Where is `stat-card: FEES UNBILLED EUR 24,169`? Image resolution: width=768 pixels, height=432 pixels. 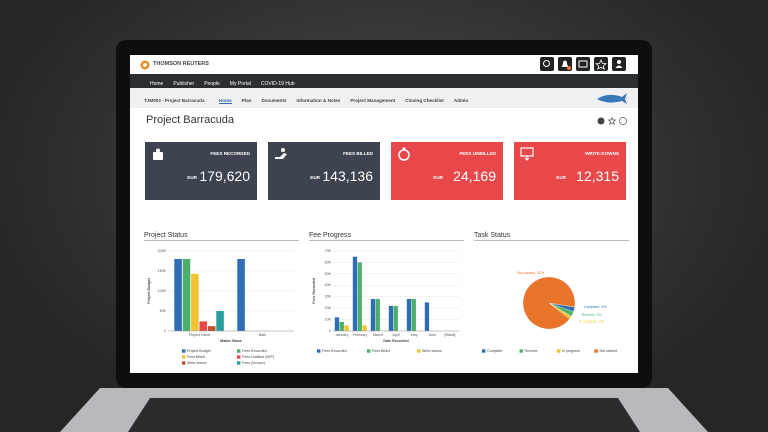 stat-card: FEES UNBILLED EUR 24,169 is located at coordinates (447, 171).